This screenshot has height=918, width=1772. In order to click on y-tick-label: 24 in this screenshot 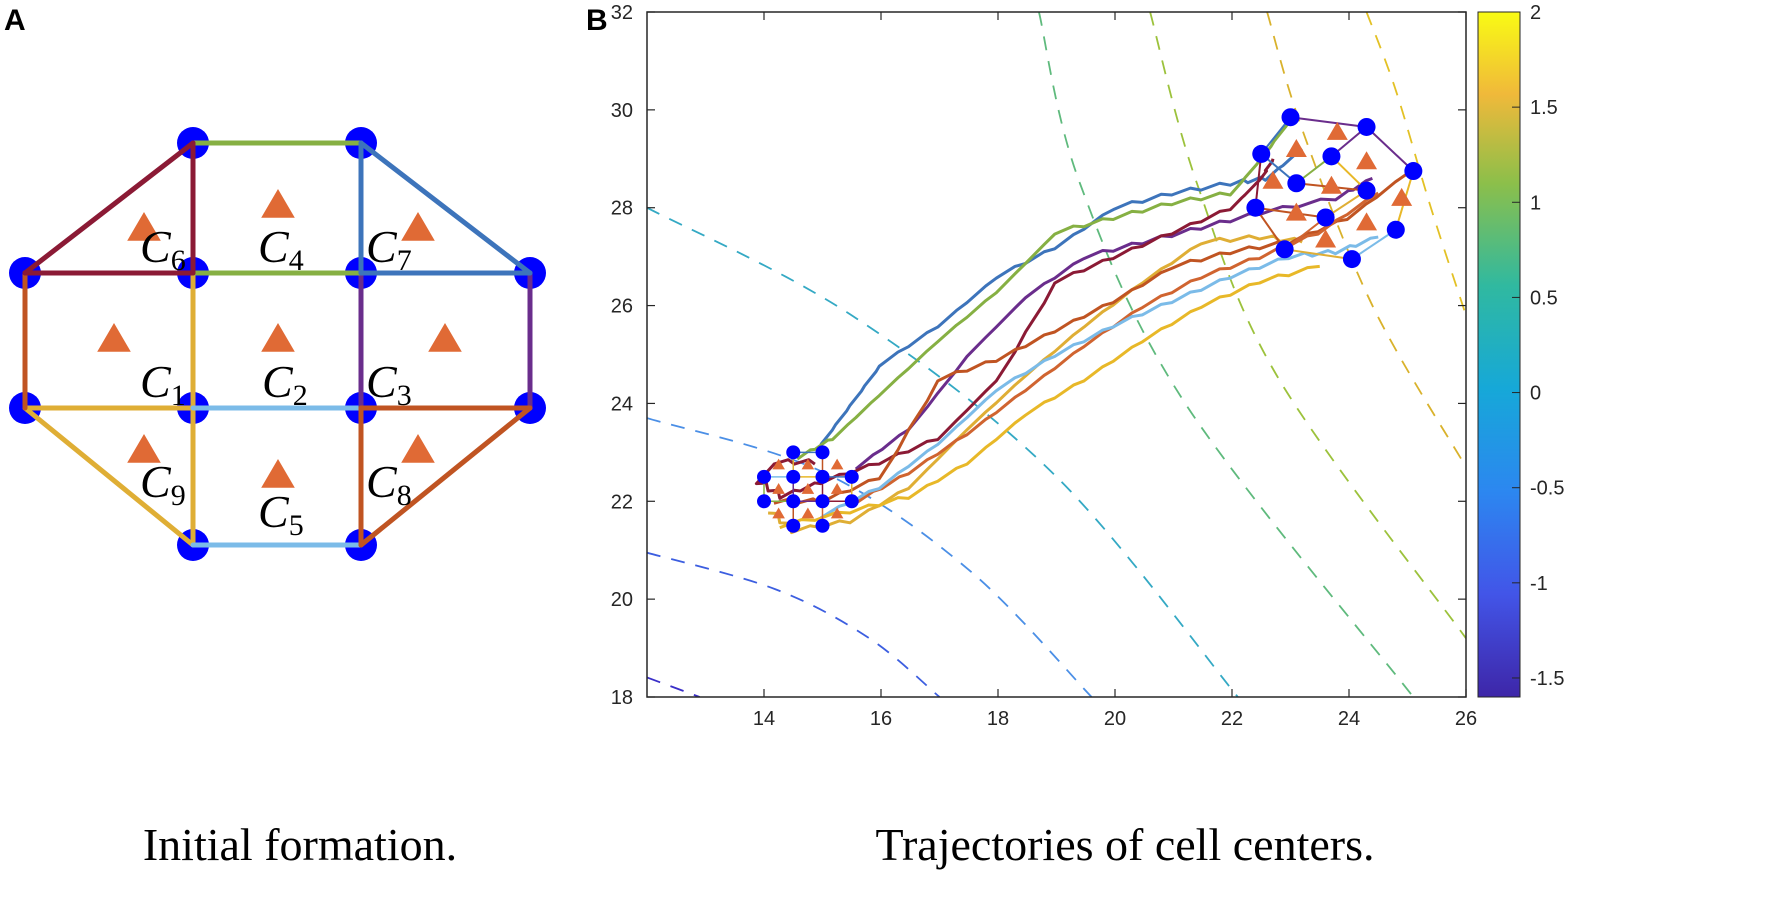, I will do `click(622, 404)`.